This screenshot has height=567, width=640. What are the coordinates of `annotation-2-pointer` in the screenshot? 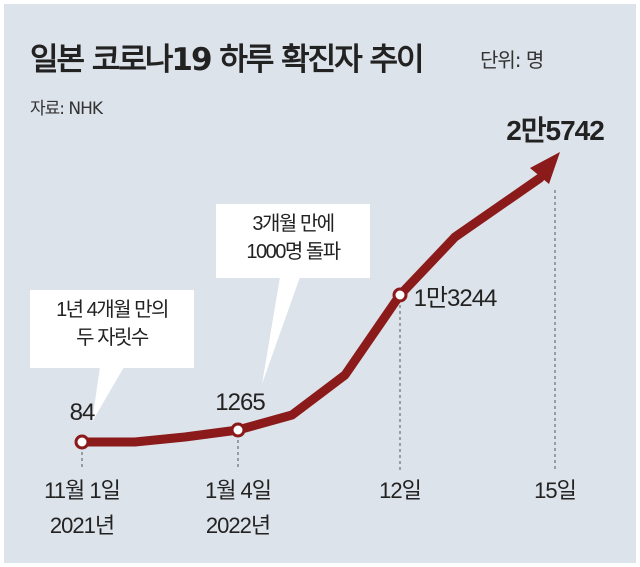 It's located at (281, 330).